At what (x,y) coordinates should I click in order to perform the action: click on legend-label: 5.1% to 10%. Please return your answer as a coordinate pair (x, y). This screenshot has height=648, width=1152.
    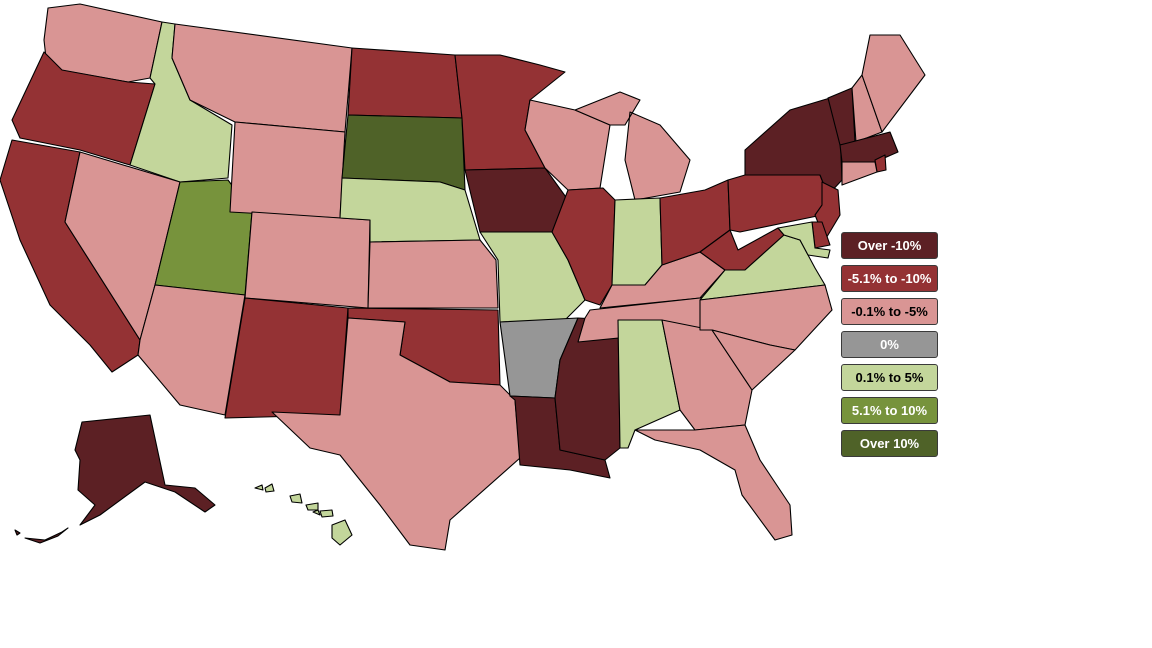
    Looking at the image, I should click on (889, 410).